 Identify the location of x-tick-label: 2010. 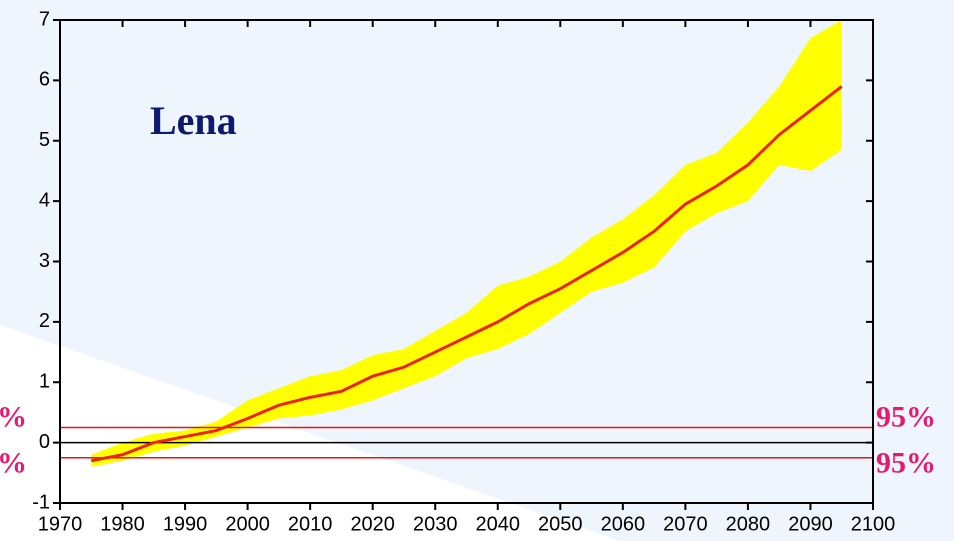
(310, 524).